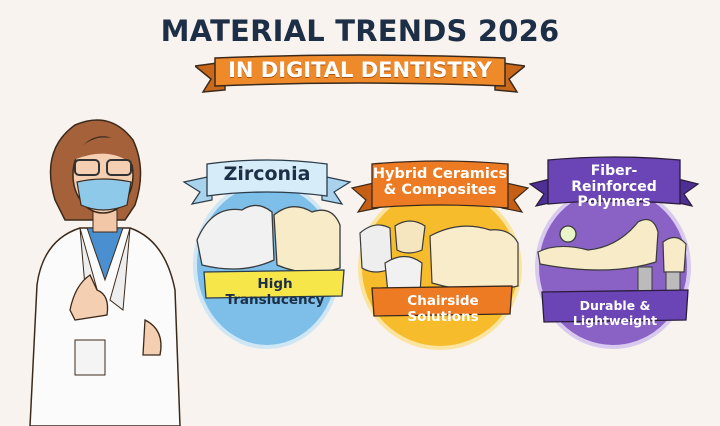 This screenshot has height=426, width=720. I want to click on card-title-line-1: Fiber-Reinforced, so click(614, 179).